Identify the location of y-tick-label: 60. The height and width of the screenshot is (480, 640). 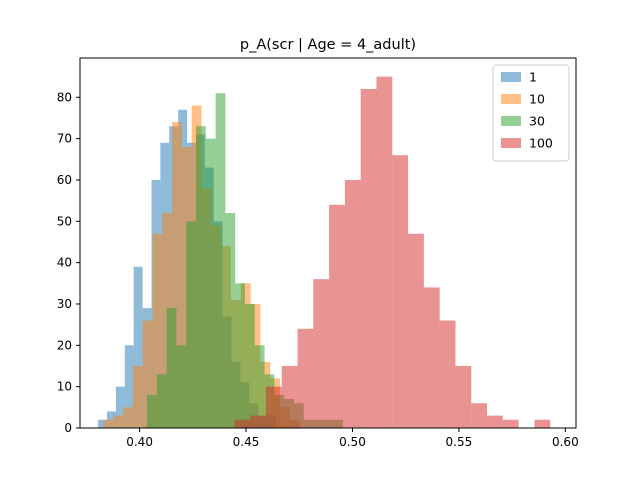
(64, 180).